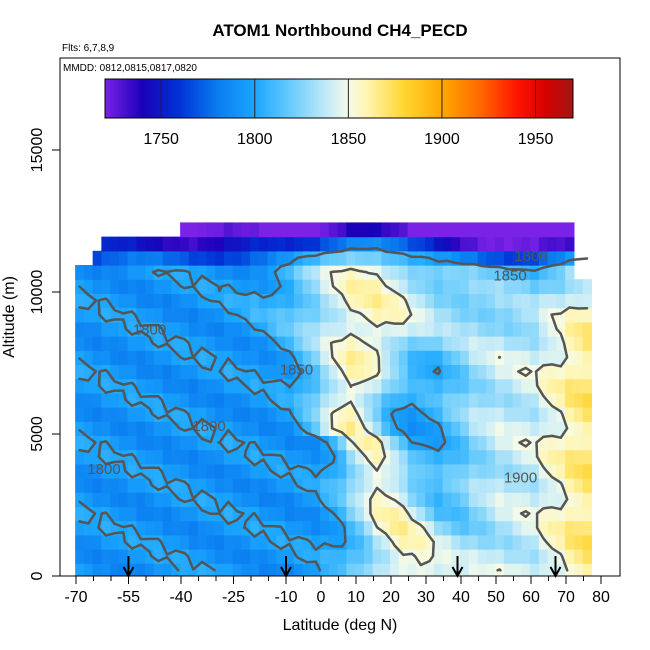 This screenshot has width=650, height=650. I want to click on colorbar-tick-label: 1950, so click(536, 139).